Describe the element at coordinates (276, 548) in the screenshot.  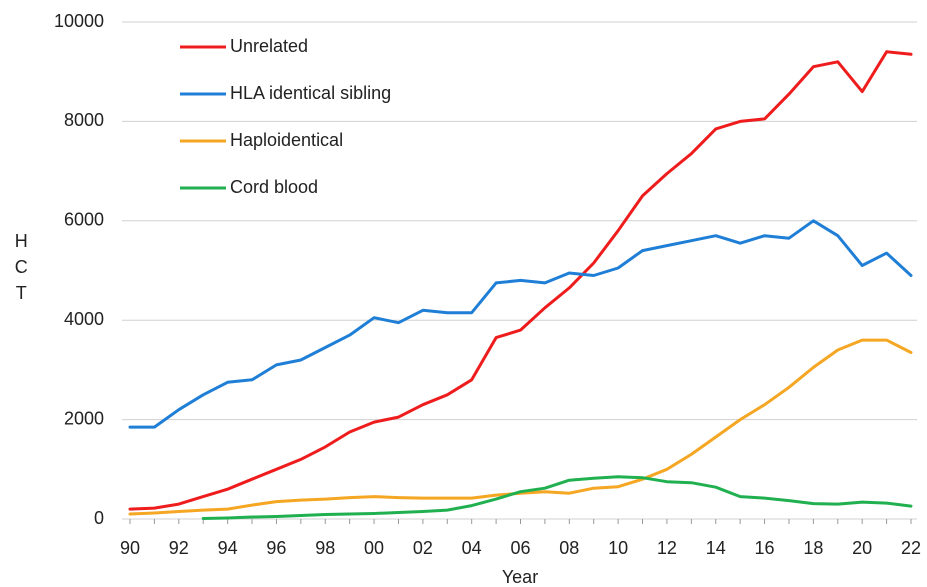
I see `x-tick-label: 96` at that location.